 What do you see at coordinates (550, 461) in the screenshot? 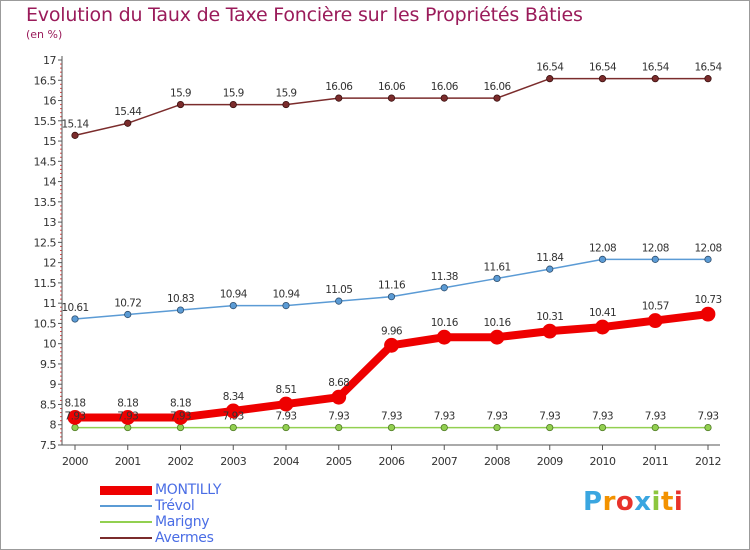
I see `x-tick-label: 2009` at bounding box center [550, 461].